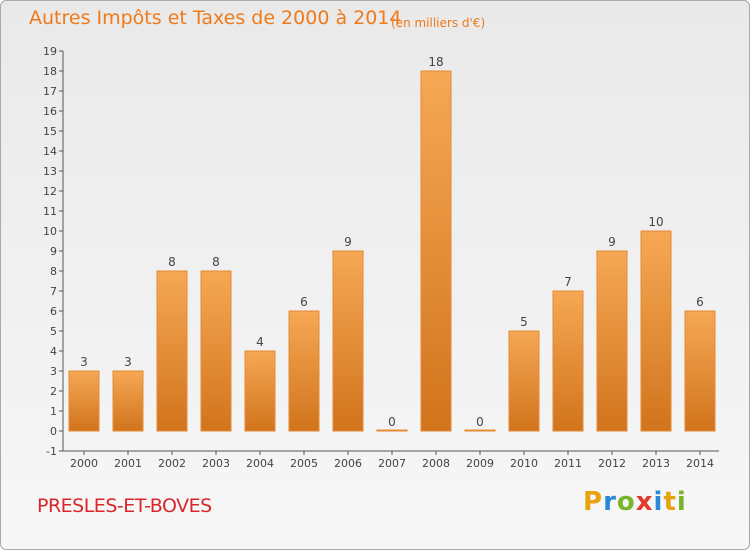 Image resolution: width=750 pixels, height=550 pixels. What do you see at coordinates (304, 463) in the screenshot?
I see `x-tick-label: 2005` at bounding box center [304, 463].